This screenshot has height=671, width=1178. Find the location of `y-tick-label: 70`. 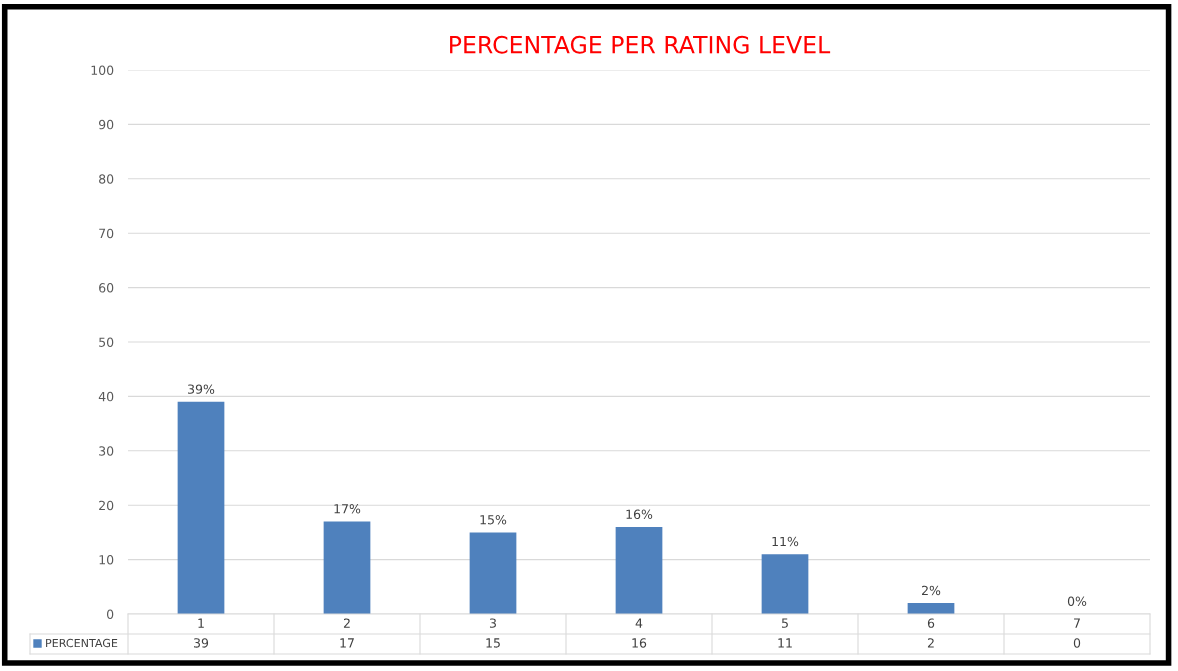

y-tick-label: 70 is located at coordinates (106, 233).